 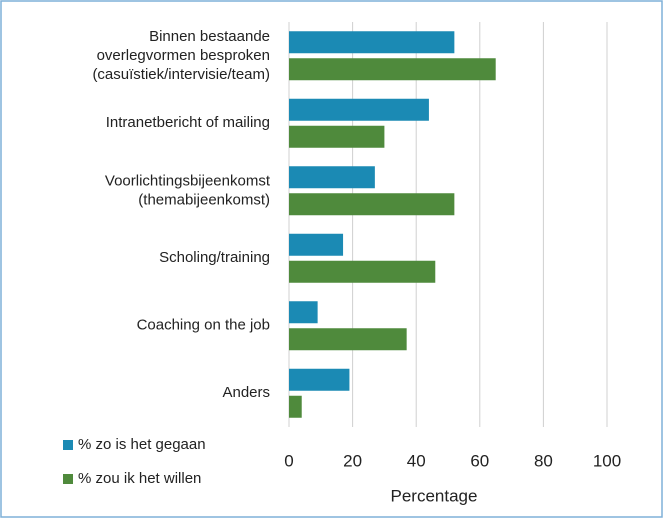 What do you see at coordinates (214, 257) in the screenshot?
I see `y-tick-label: Scholing/training` at bounding box center [214, 257].